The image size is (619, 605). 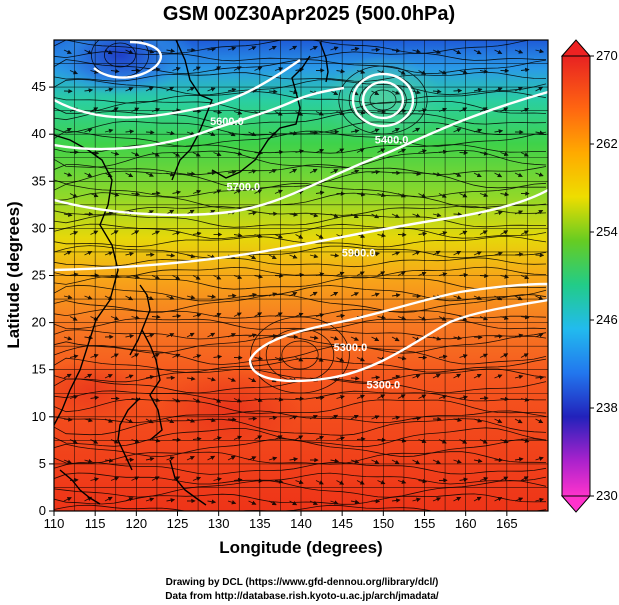 I want to click on x-tick-label: 125, so click(x=178, y=523).